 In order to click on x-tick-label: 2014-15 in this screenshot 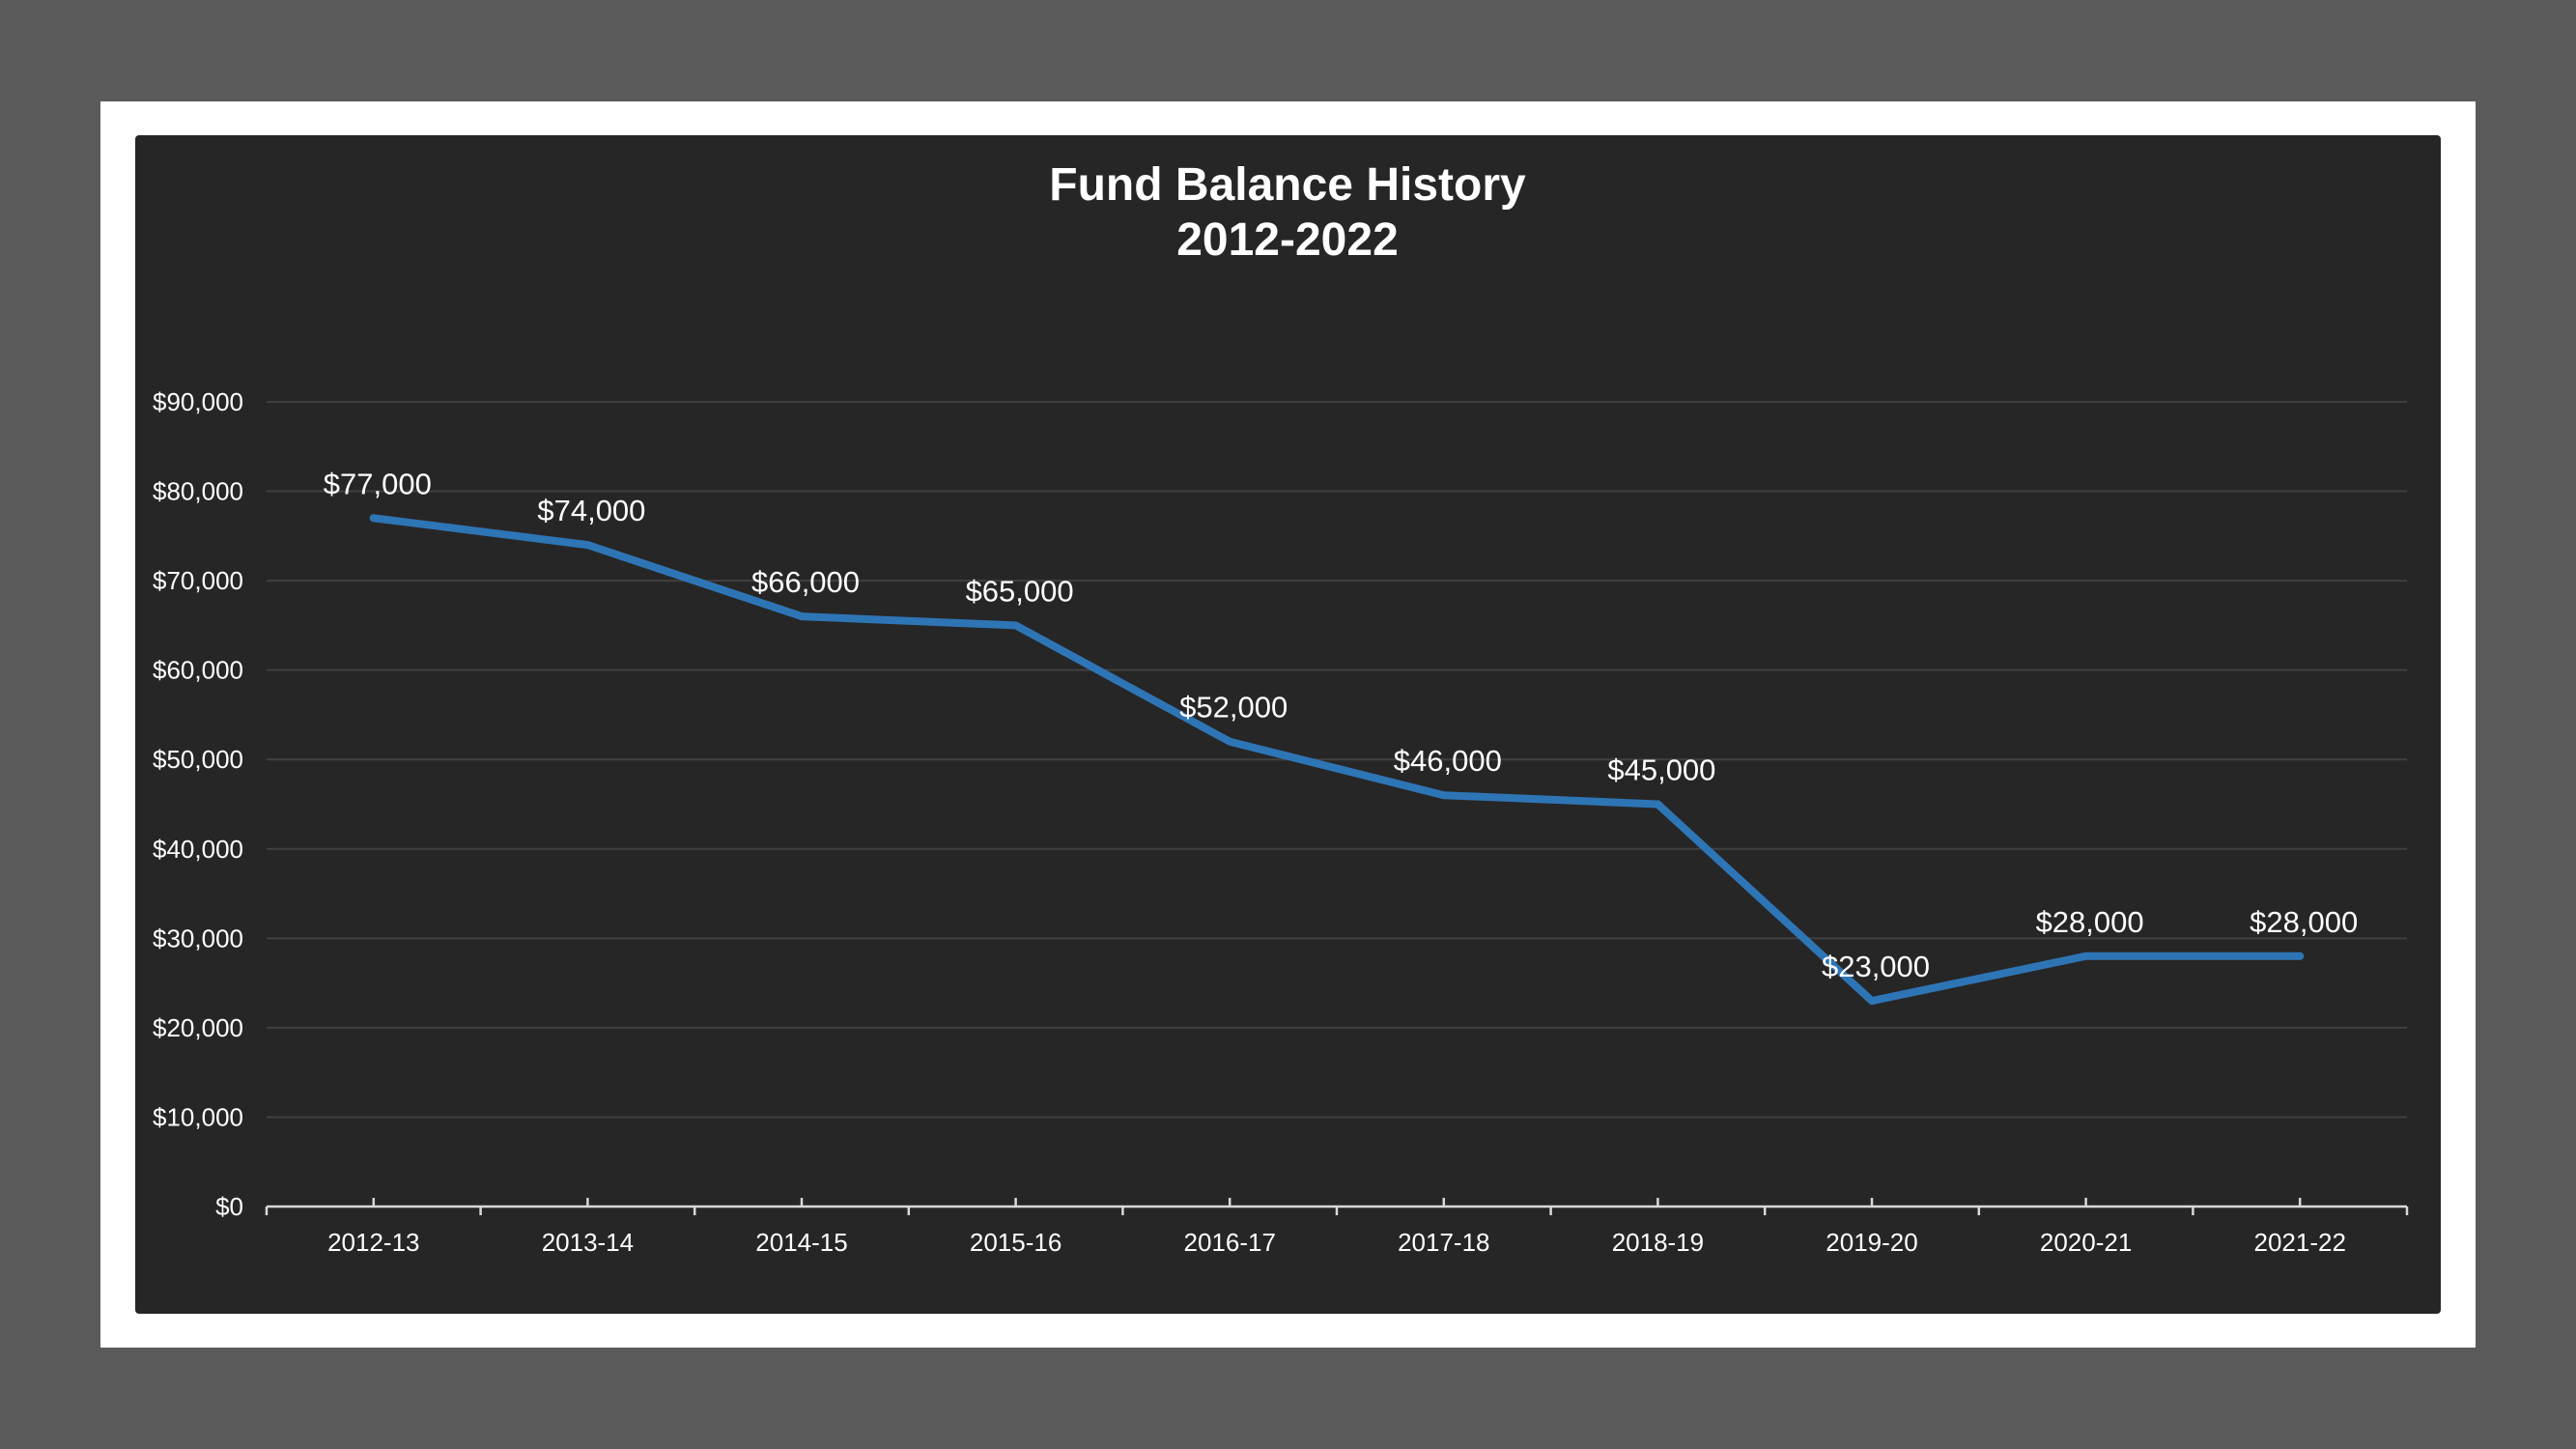, I will do `click(801, 1242)`.